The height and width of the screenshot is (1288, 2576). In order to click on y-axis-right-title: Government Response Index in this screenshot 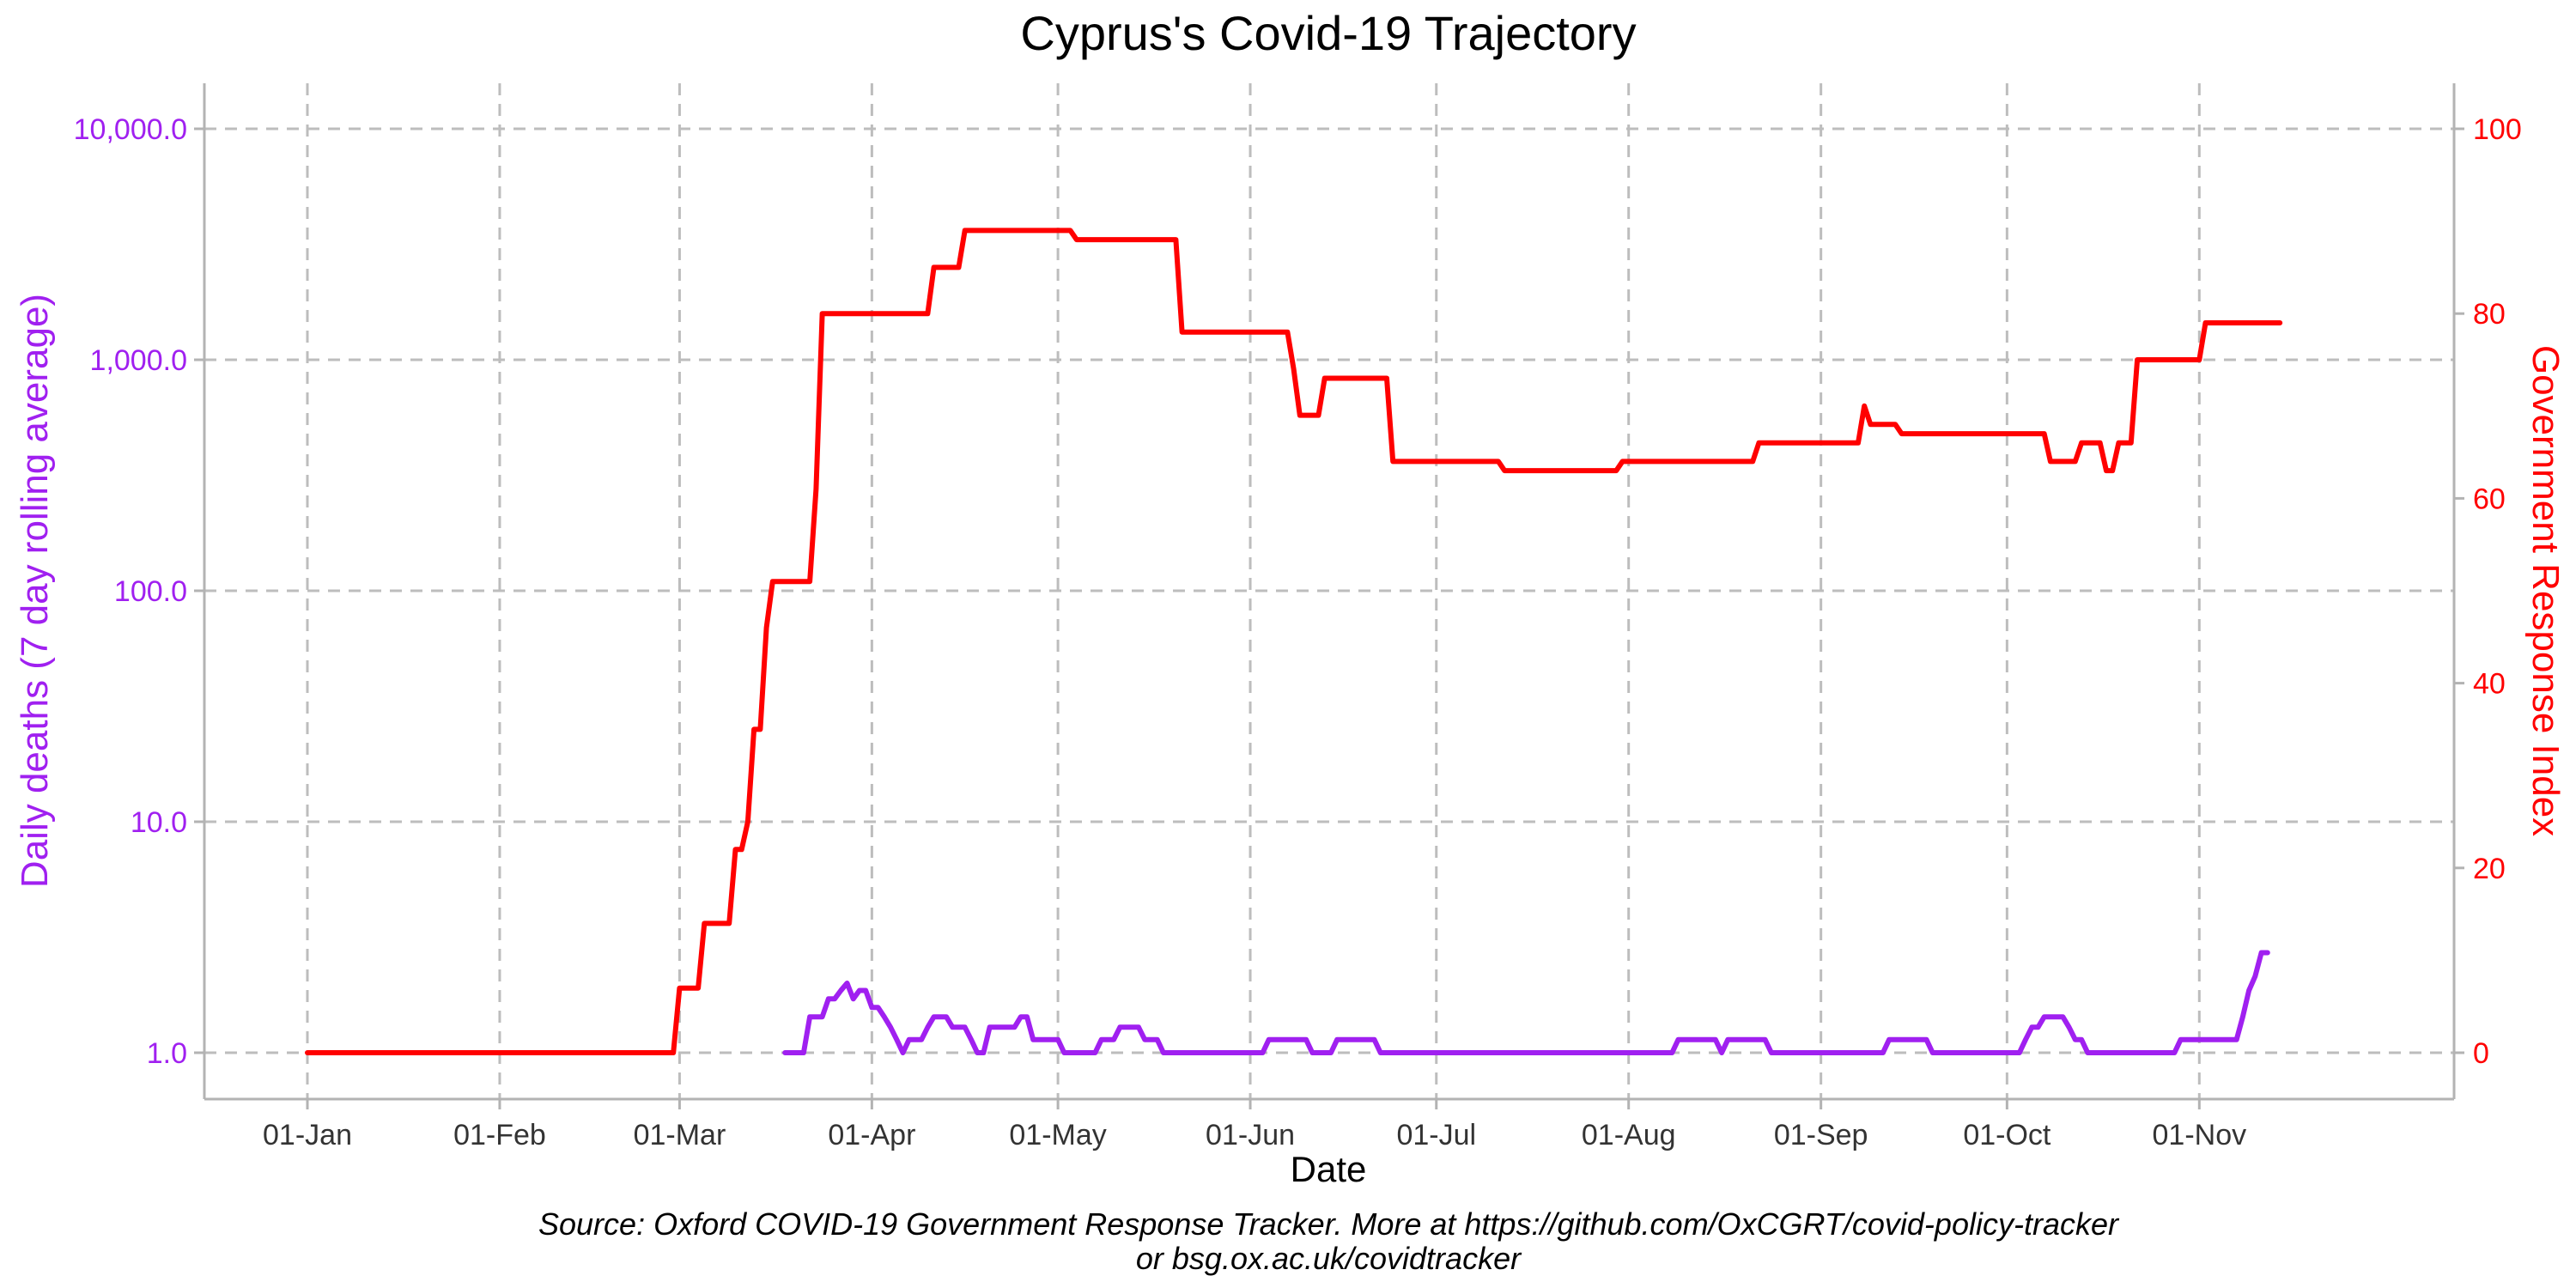, I will do `click(2545, 590)`.